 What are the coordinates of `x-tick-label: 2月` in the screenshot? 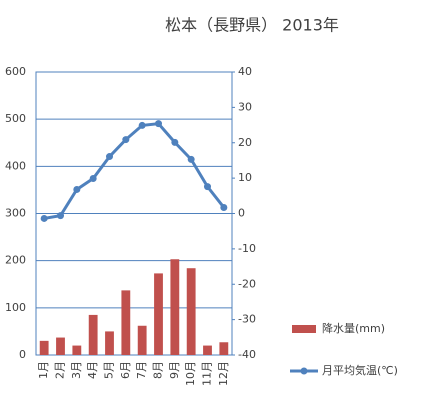 It's located at (60, 370).